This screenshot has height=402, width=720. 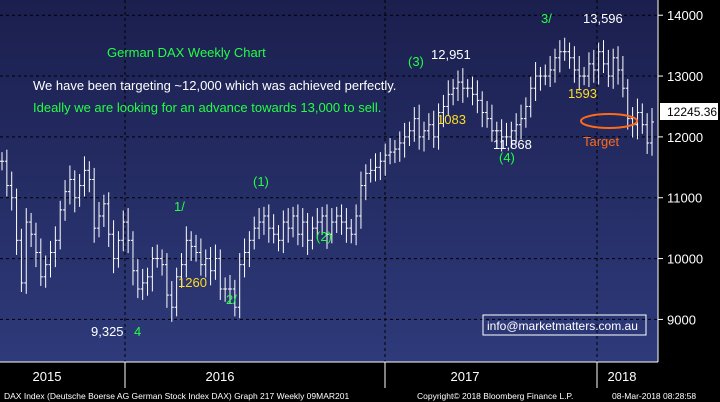 I want to click on x-axis: 2015 2016 2017 2018, so click(x=329, y=374).